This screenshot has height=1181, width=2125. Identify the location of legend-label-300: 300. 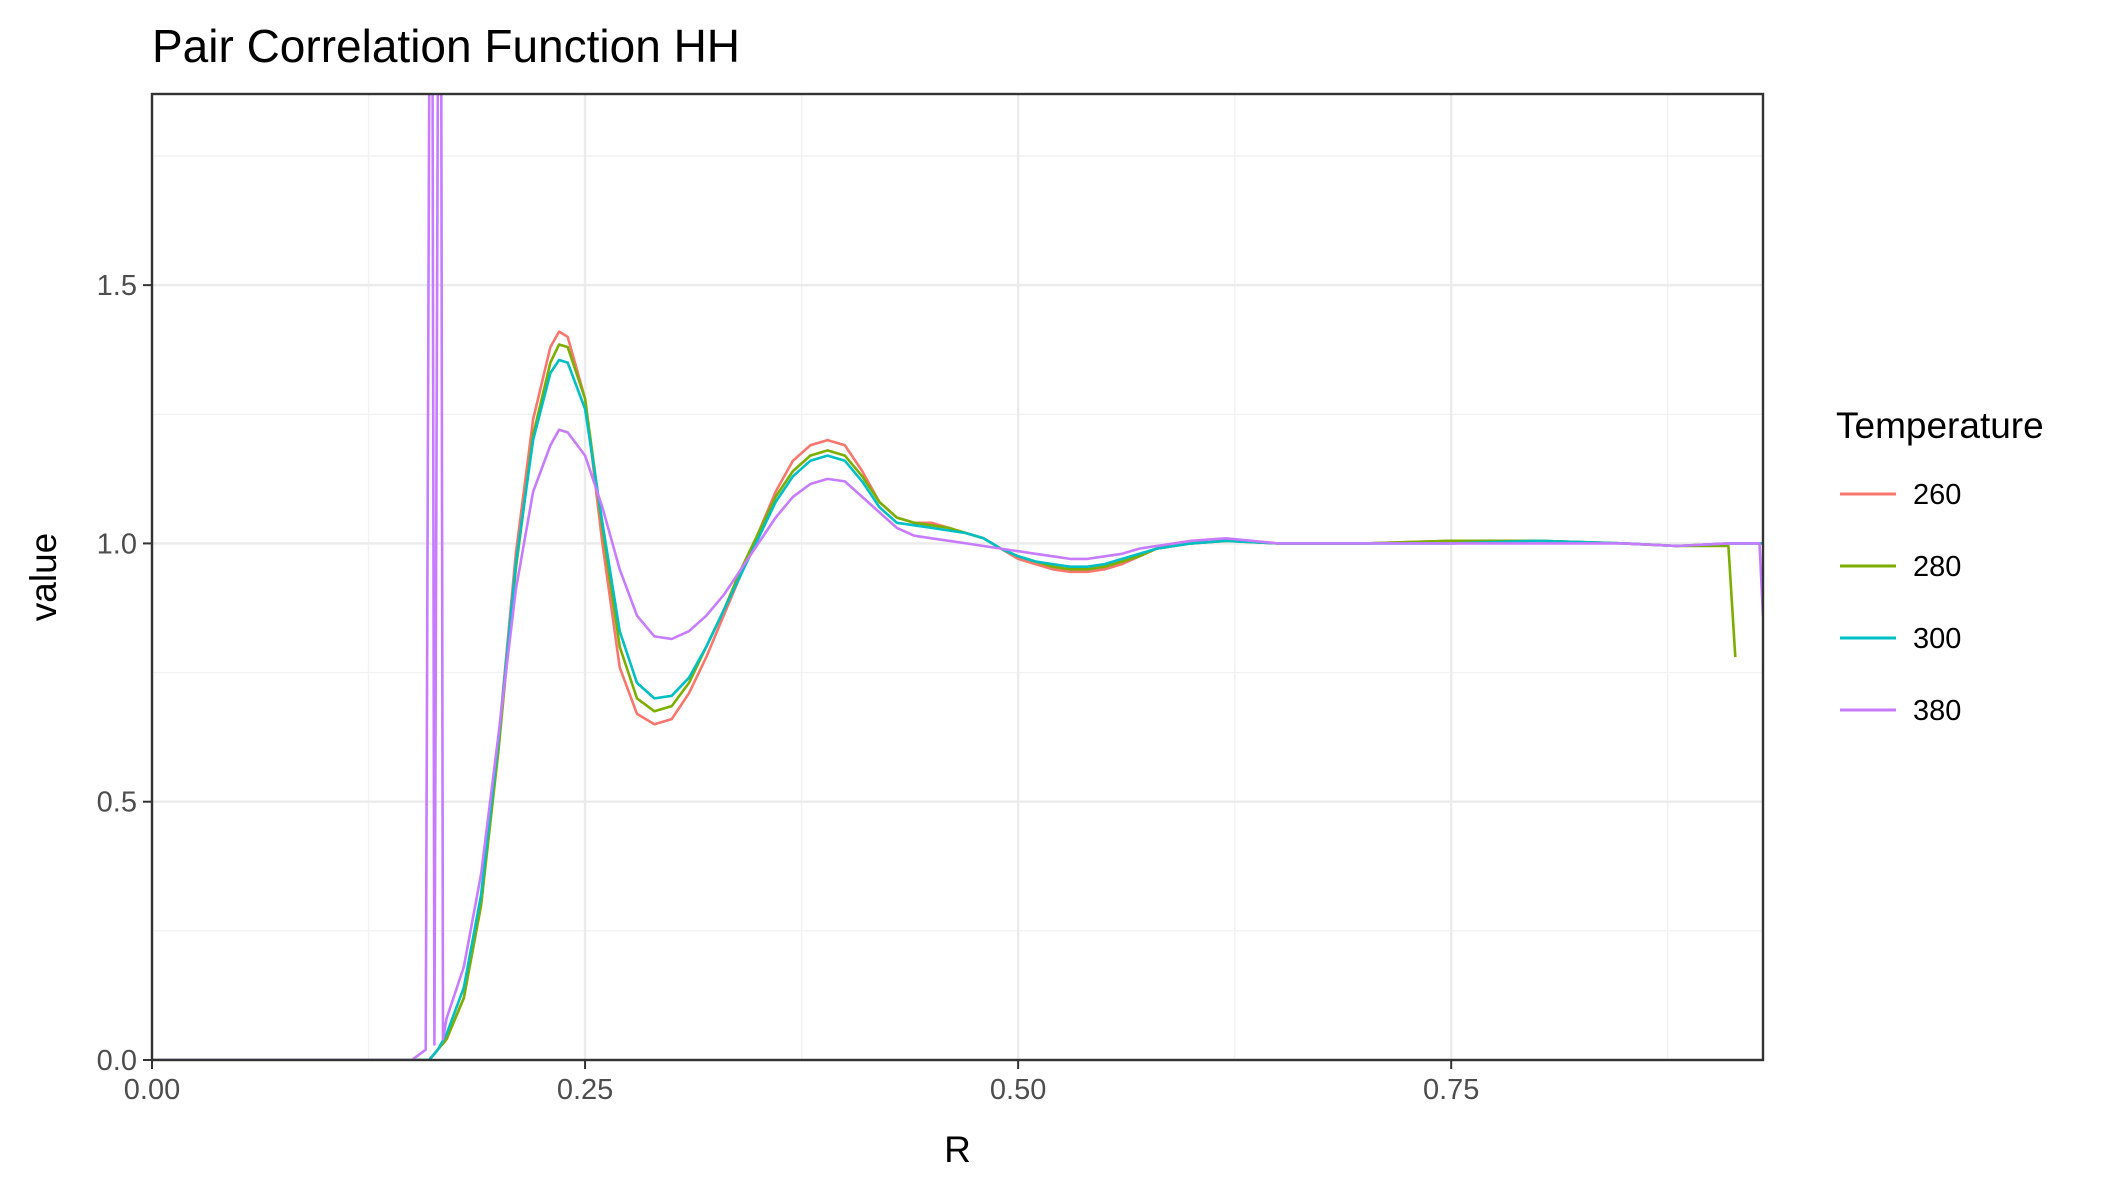
(1937, 639).